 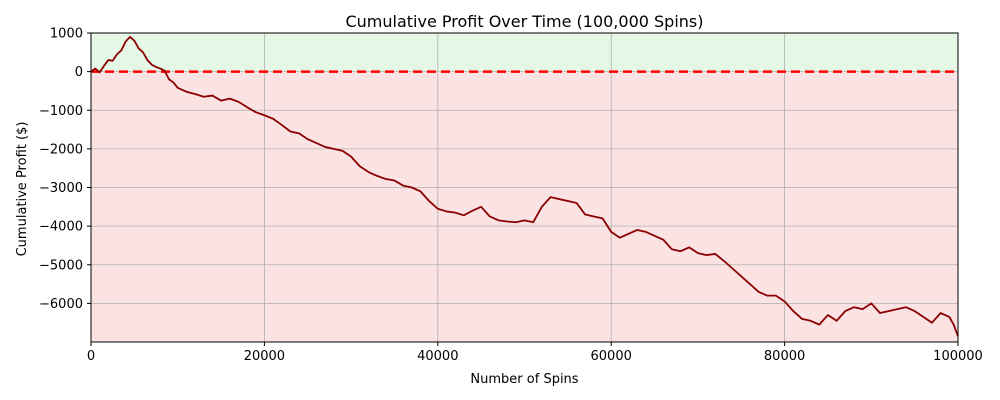 What do you see at coordinates (611, 356) in the screenshot?
I see `x-tick-label: 60000` at bounding box center [611, 356].